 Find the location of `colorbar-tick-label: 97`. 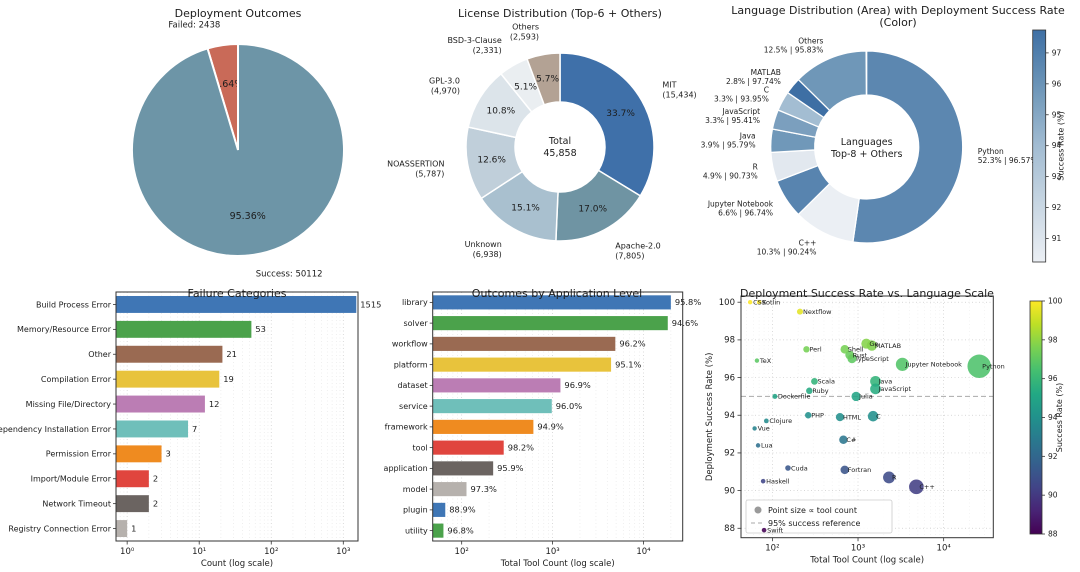

colorbar-tick-label: 97 is located at coordinates (1057, 52).